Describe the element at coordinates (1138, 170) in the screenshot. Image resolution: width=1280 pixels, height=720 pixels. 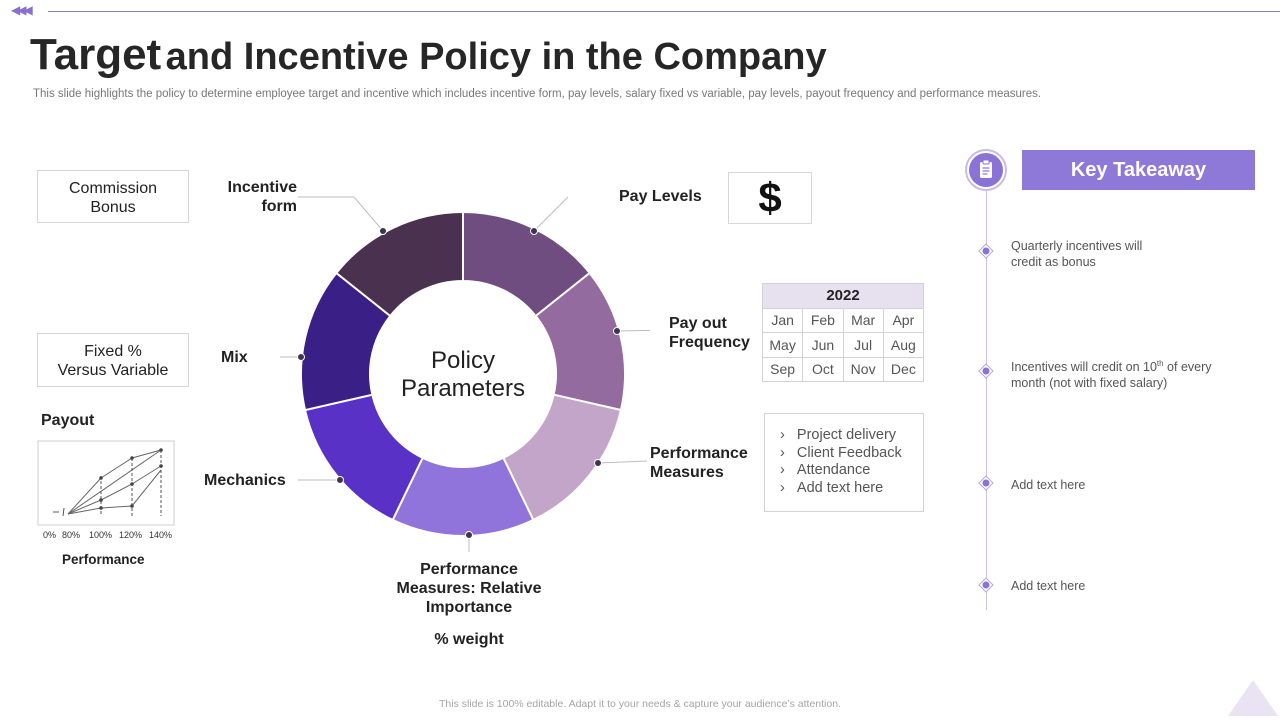
I see `key-takeaway-header: Key Takeaway` at that location.